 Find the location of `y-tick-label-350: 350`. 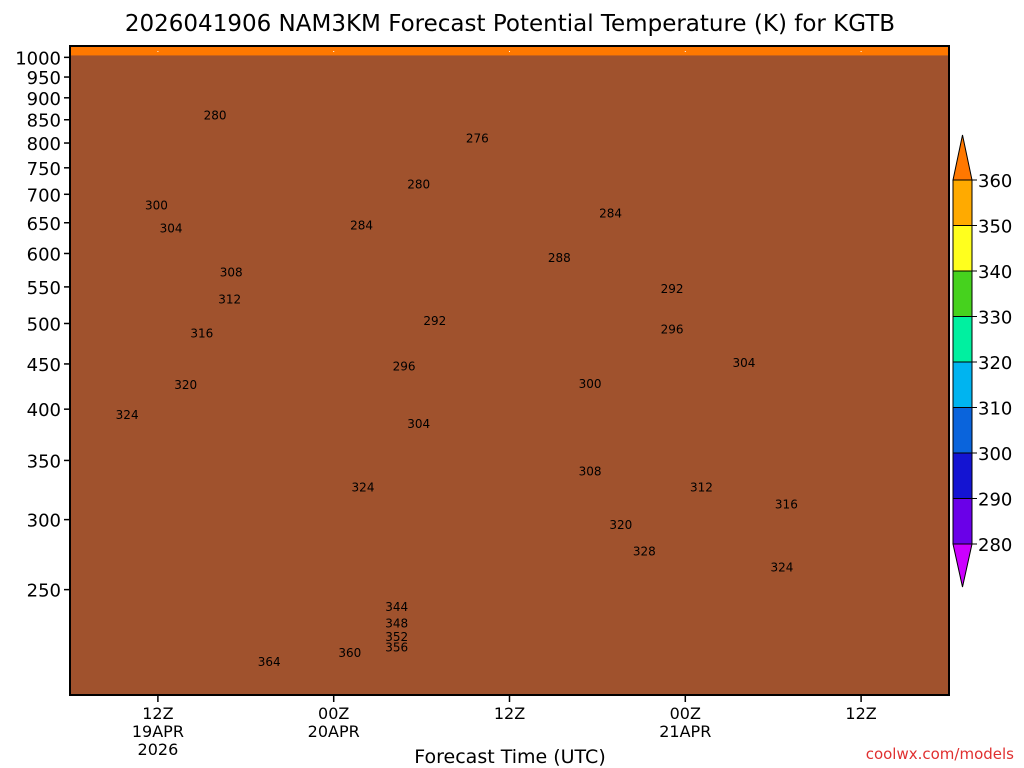

y-tick-label-350: 350 is located at coordinates (44, 461).